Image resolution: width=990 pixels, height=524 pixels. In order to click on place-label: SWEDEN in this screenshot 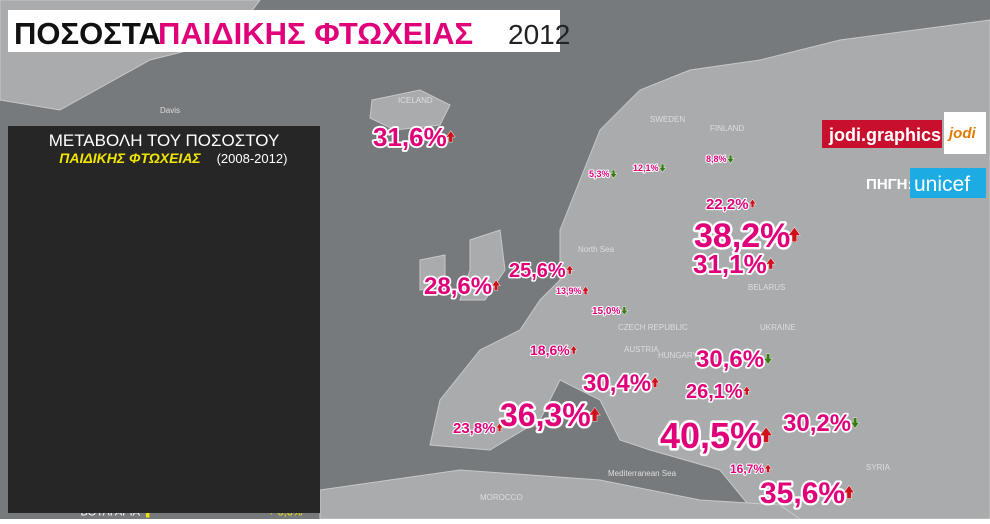, I will do `click(667, 119)`.